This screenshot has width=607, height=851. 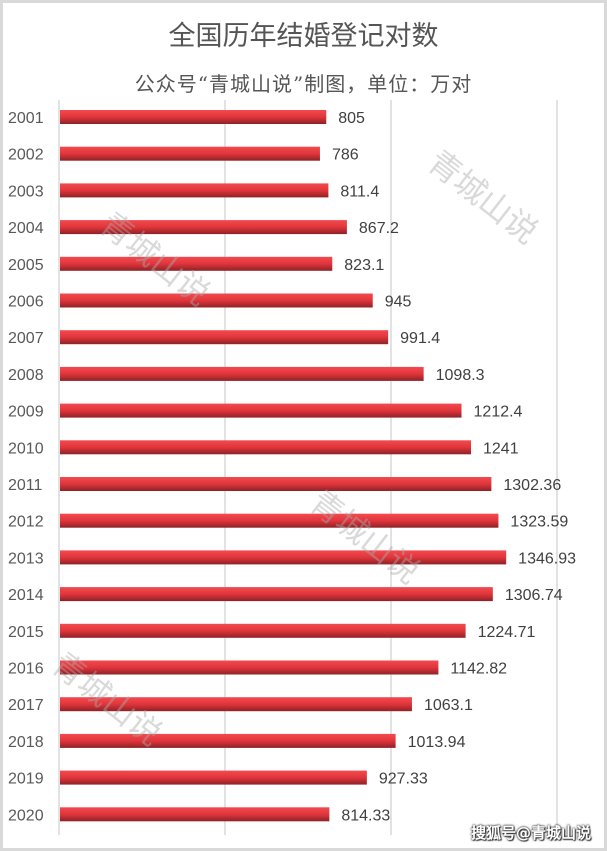 What do you see at coordinates (303, 84) in the screenshot?
I see `chart-subtitle: 公众号“青城山说”制图，单位：万对` at bounding box center [303, 84].